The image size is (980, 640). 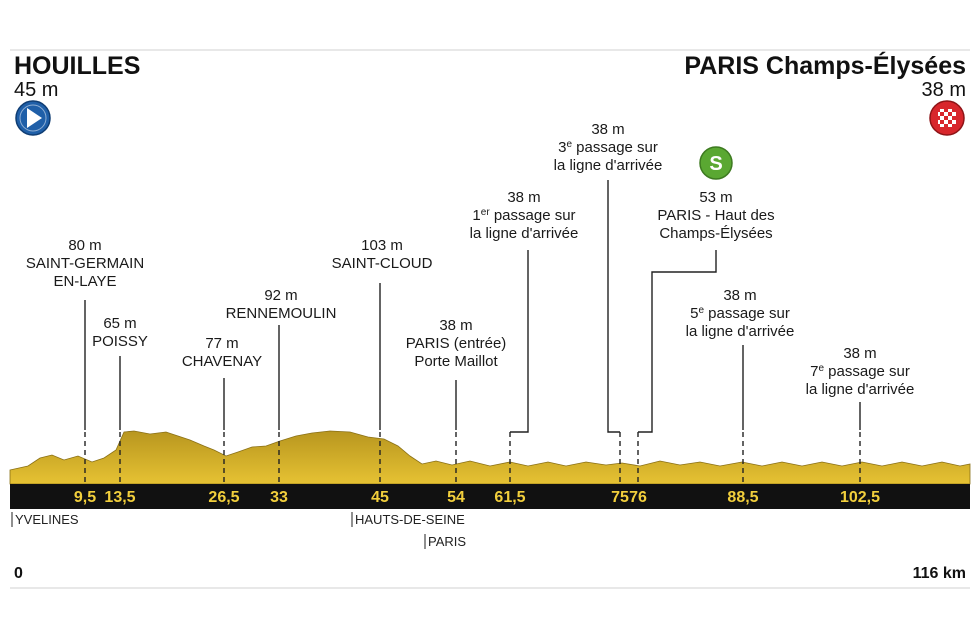 I want to click on sprint-letter: S, so click(x=715, y=164).